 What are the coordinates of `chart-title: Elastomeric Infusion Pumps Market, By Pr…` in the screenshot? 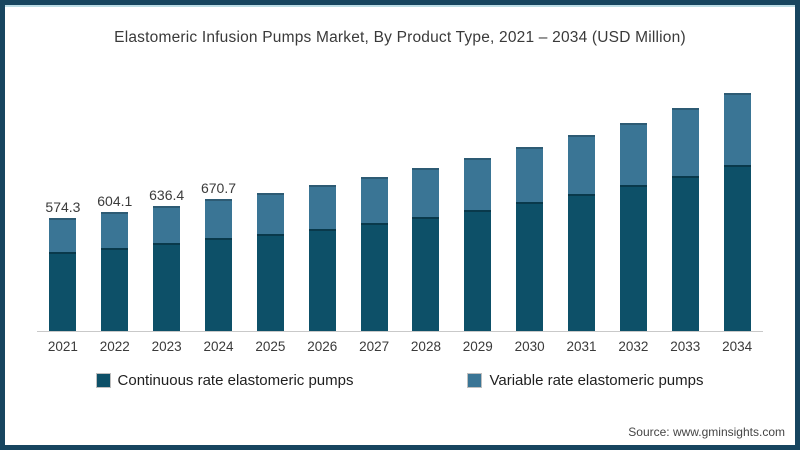 It's located at (400, 37).